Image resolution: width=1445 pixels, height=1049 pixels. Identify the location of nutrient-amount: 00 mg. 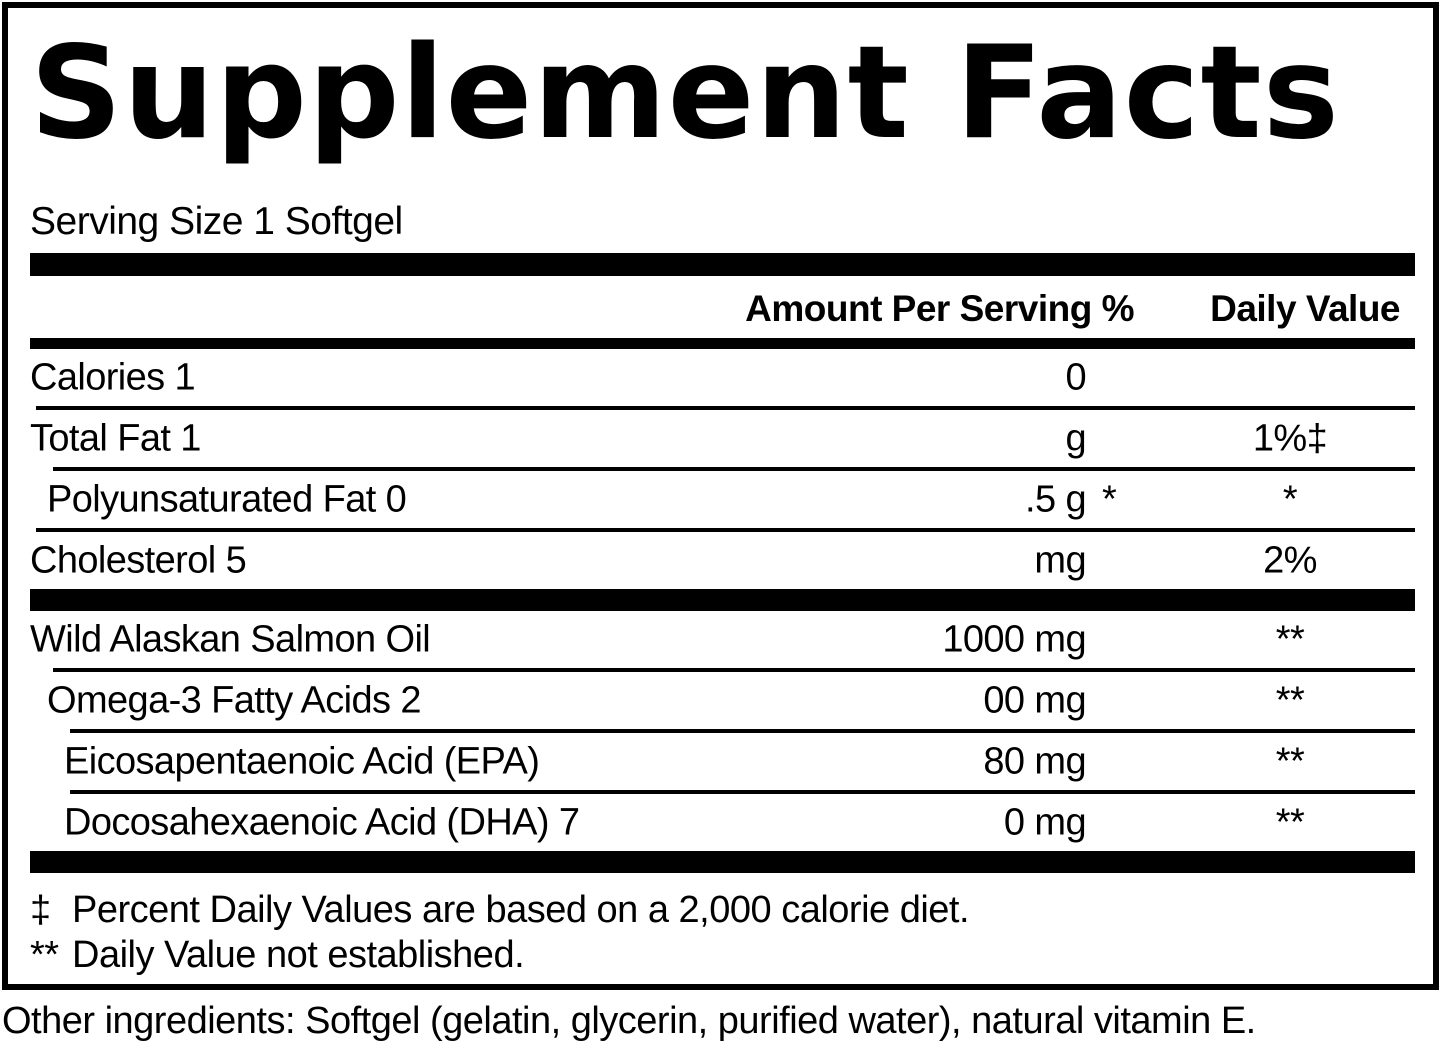
(1034, 700).